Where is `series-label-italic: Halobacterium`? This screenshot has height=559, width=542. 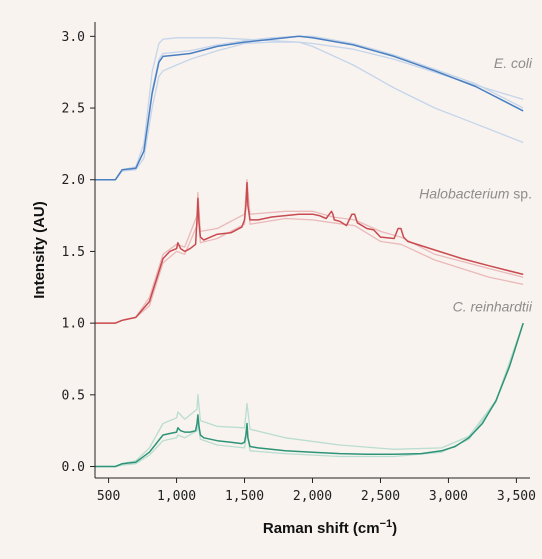
series-label-italic: Halobacterium is located at coordinates (464, 193).